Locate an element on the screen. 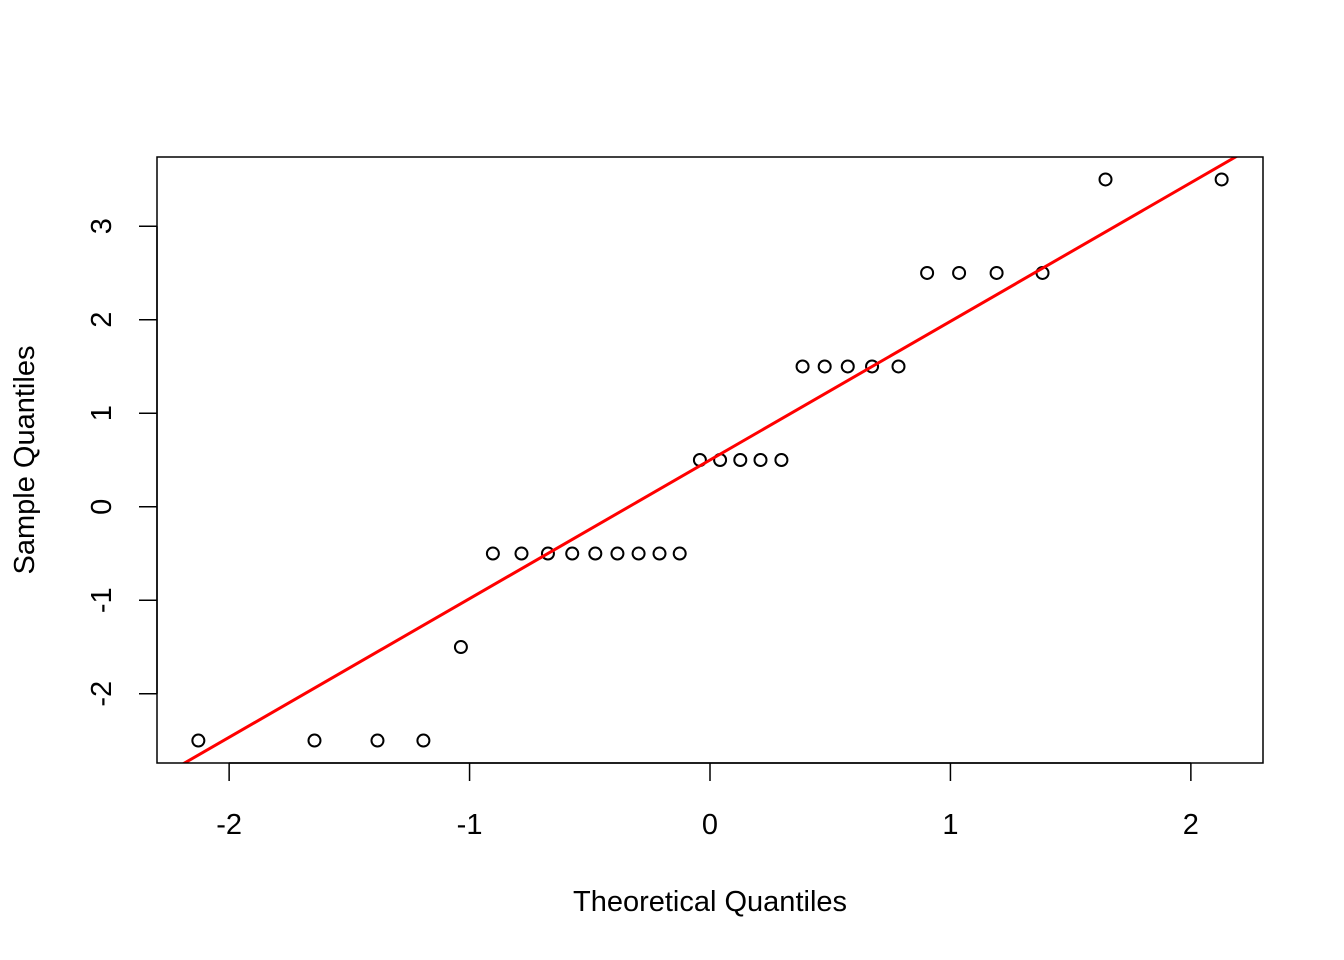 This screenshot has width=1344, height=960. x-tick-label: -1 is located at coordinates (470, 825).